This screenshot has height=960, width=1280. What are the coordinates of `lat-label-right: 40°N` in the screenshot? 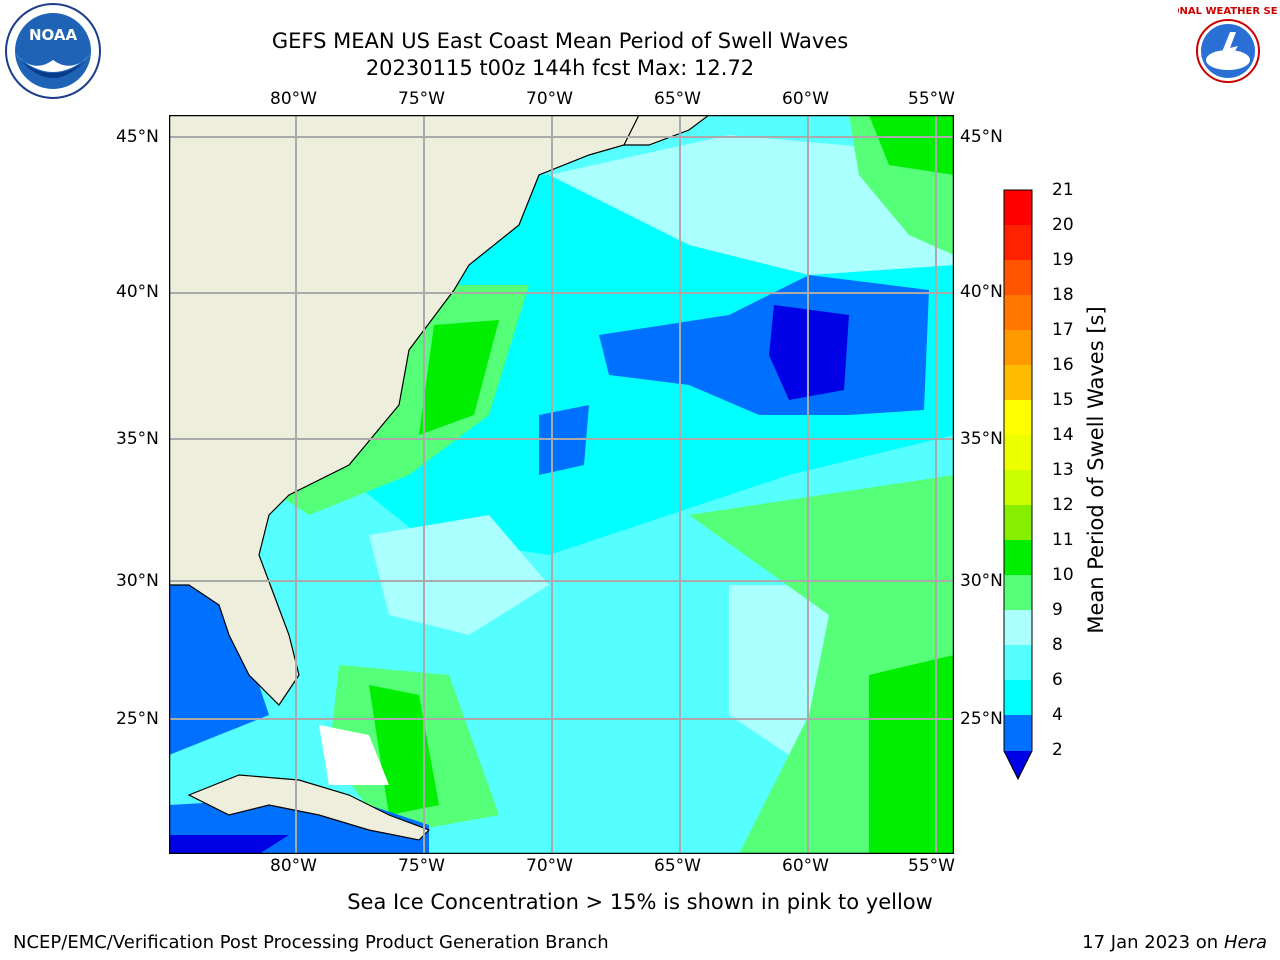 It's located at (981, 292).